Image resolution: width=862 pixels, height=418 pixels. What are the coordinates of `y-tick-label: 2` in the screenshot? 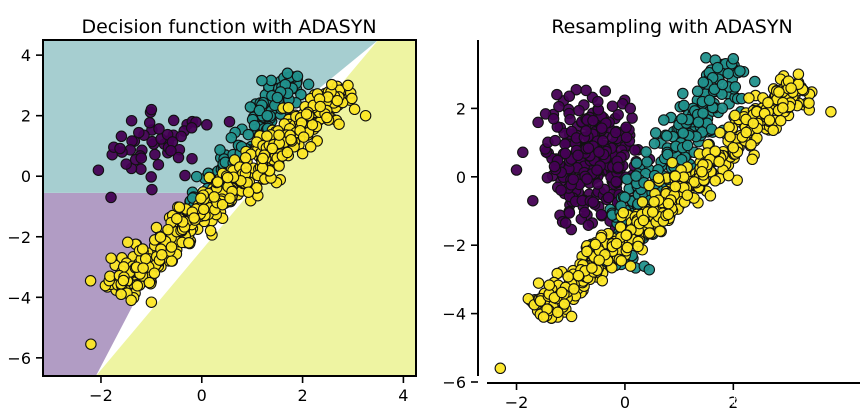 It's located at (461, 108).